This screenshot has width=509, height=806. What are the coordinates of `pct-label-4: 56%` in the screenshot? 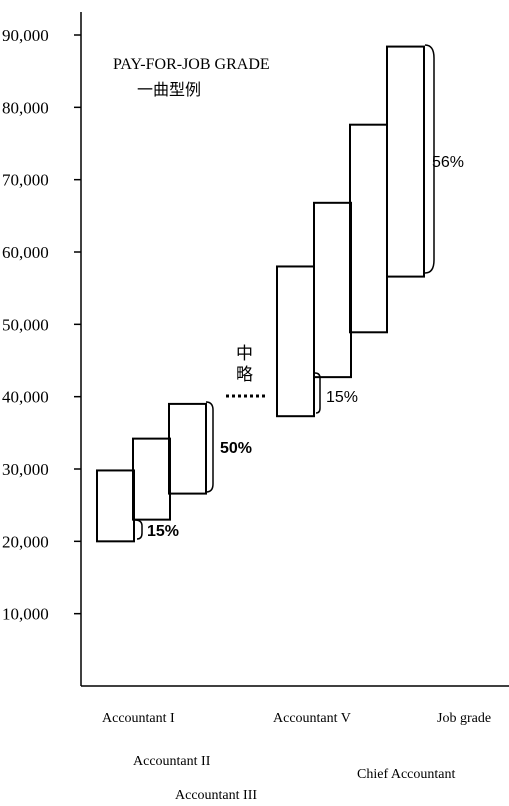 It's located at (448, 162).